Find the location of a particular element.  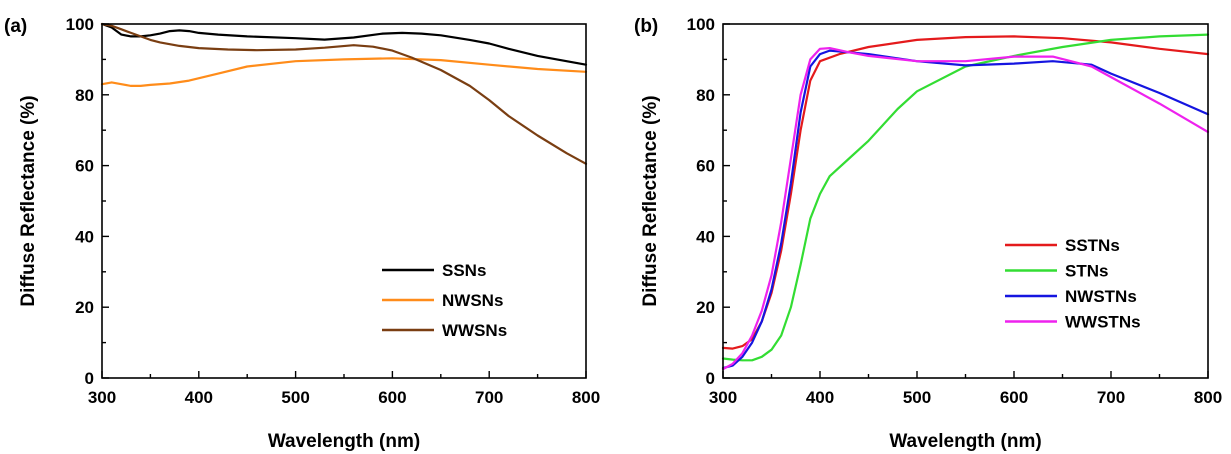

legend-label-nwsns: NWSNs is located at coordinates (472, 300).